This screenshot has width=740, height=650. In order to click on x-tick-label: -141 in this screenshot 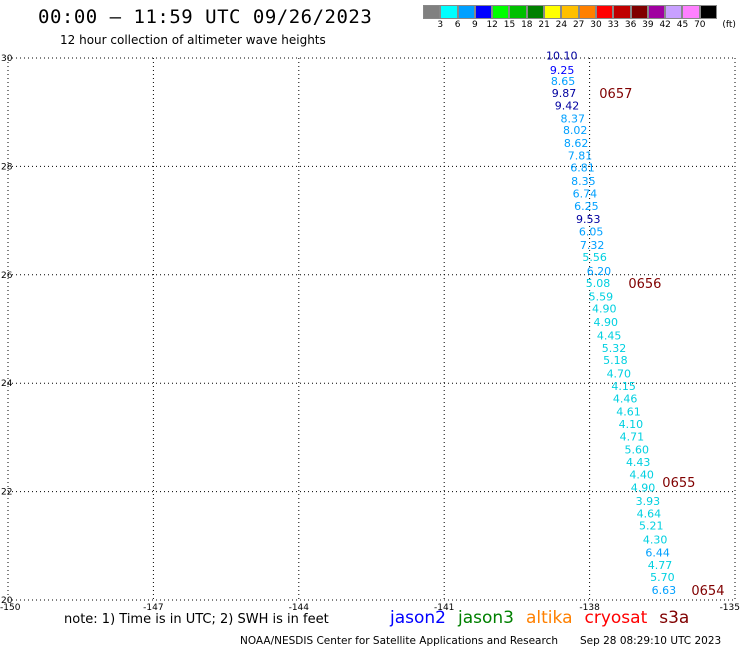, I will do `click(444, 608)`.